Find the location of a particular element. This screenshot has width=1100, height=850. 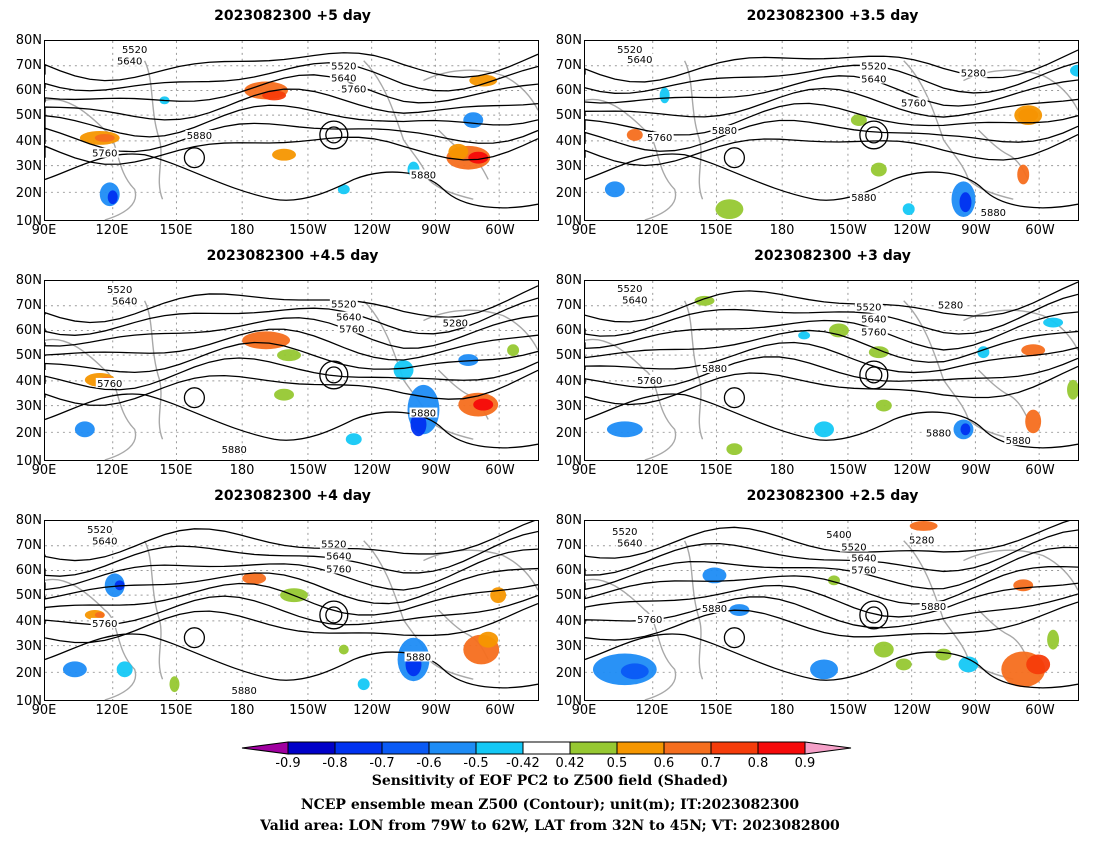

contour-label: 5400 is located at coordinates (838, 535).